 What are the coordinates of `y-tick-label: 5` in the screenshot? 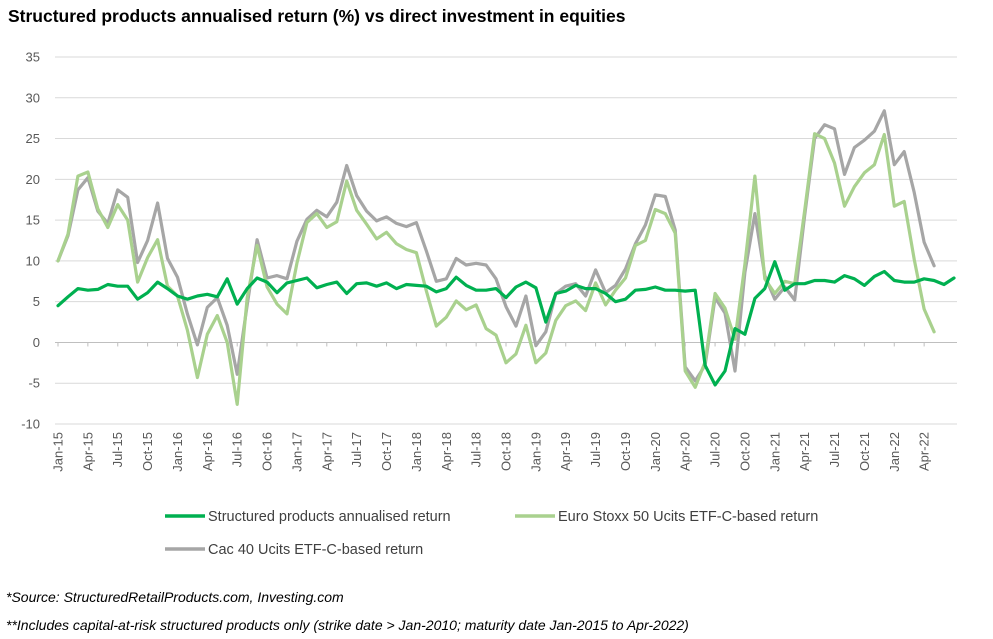 It's located at (36, 301).